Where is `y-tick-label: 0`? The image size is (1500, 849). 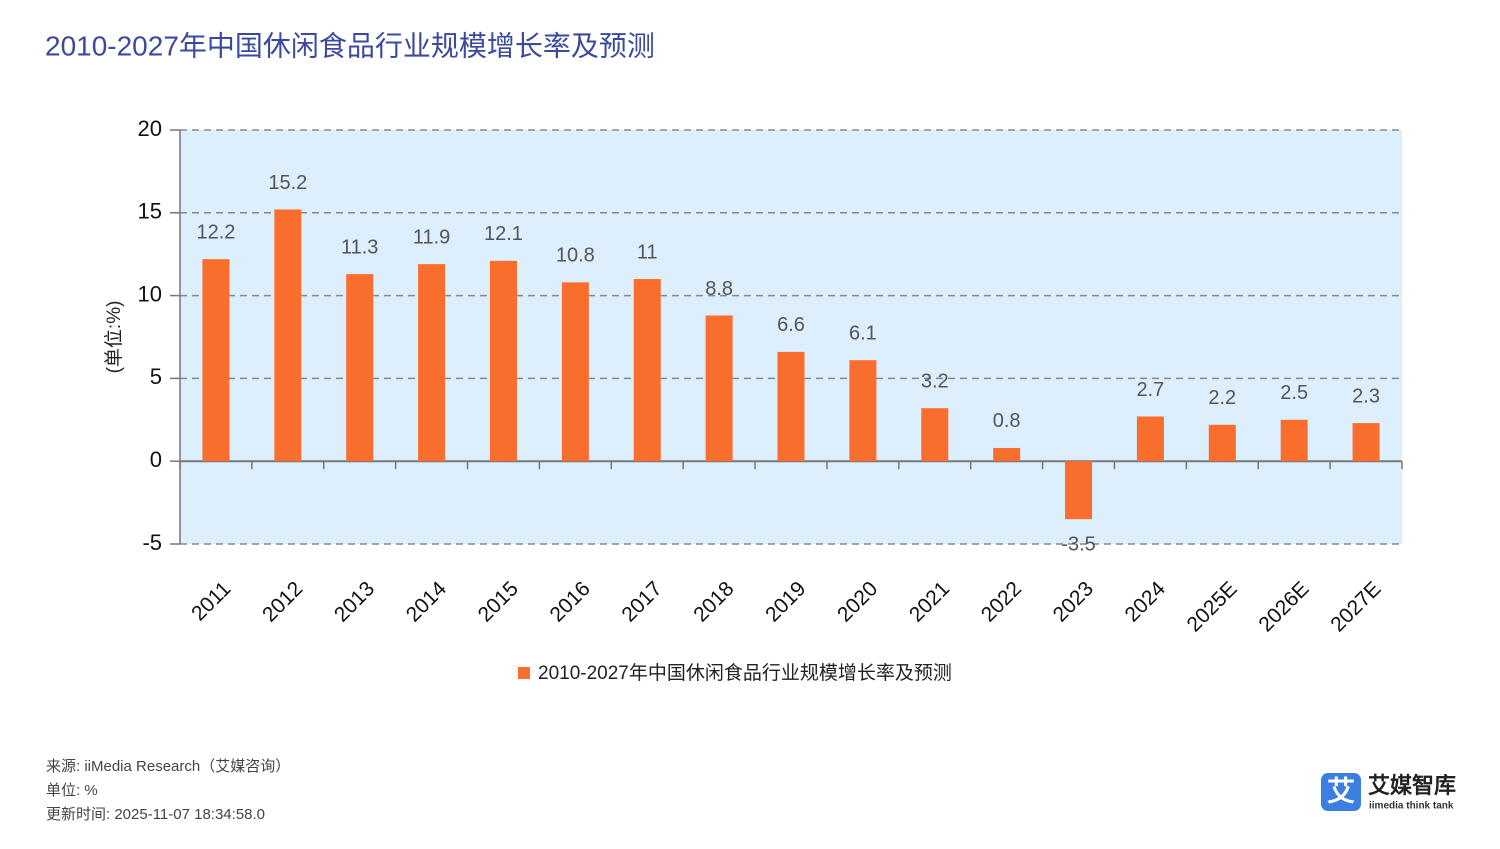
y-tick-label: 0 is located at coordinates (156, 459).